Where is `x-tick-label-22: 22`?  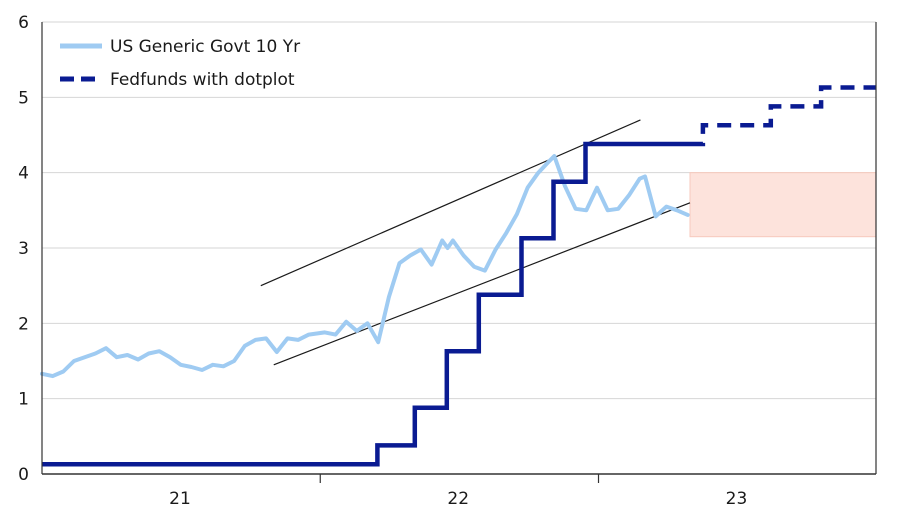
x-tick-label-22: 22 is located at coordinates (458, 499).